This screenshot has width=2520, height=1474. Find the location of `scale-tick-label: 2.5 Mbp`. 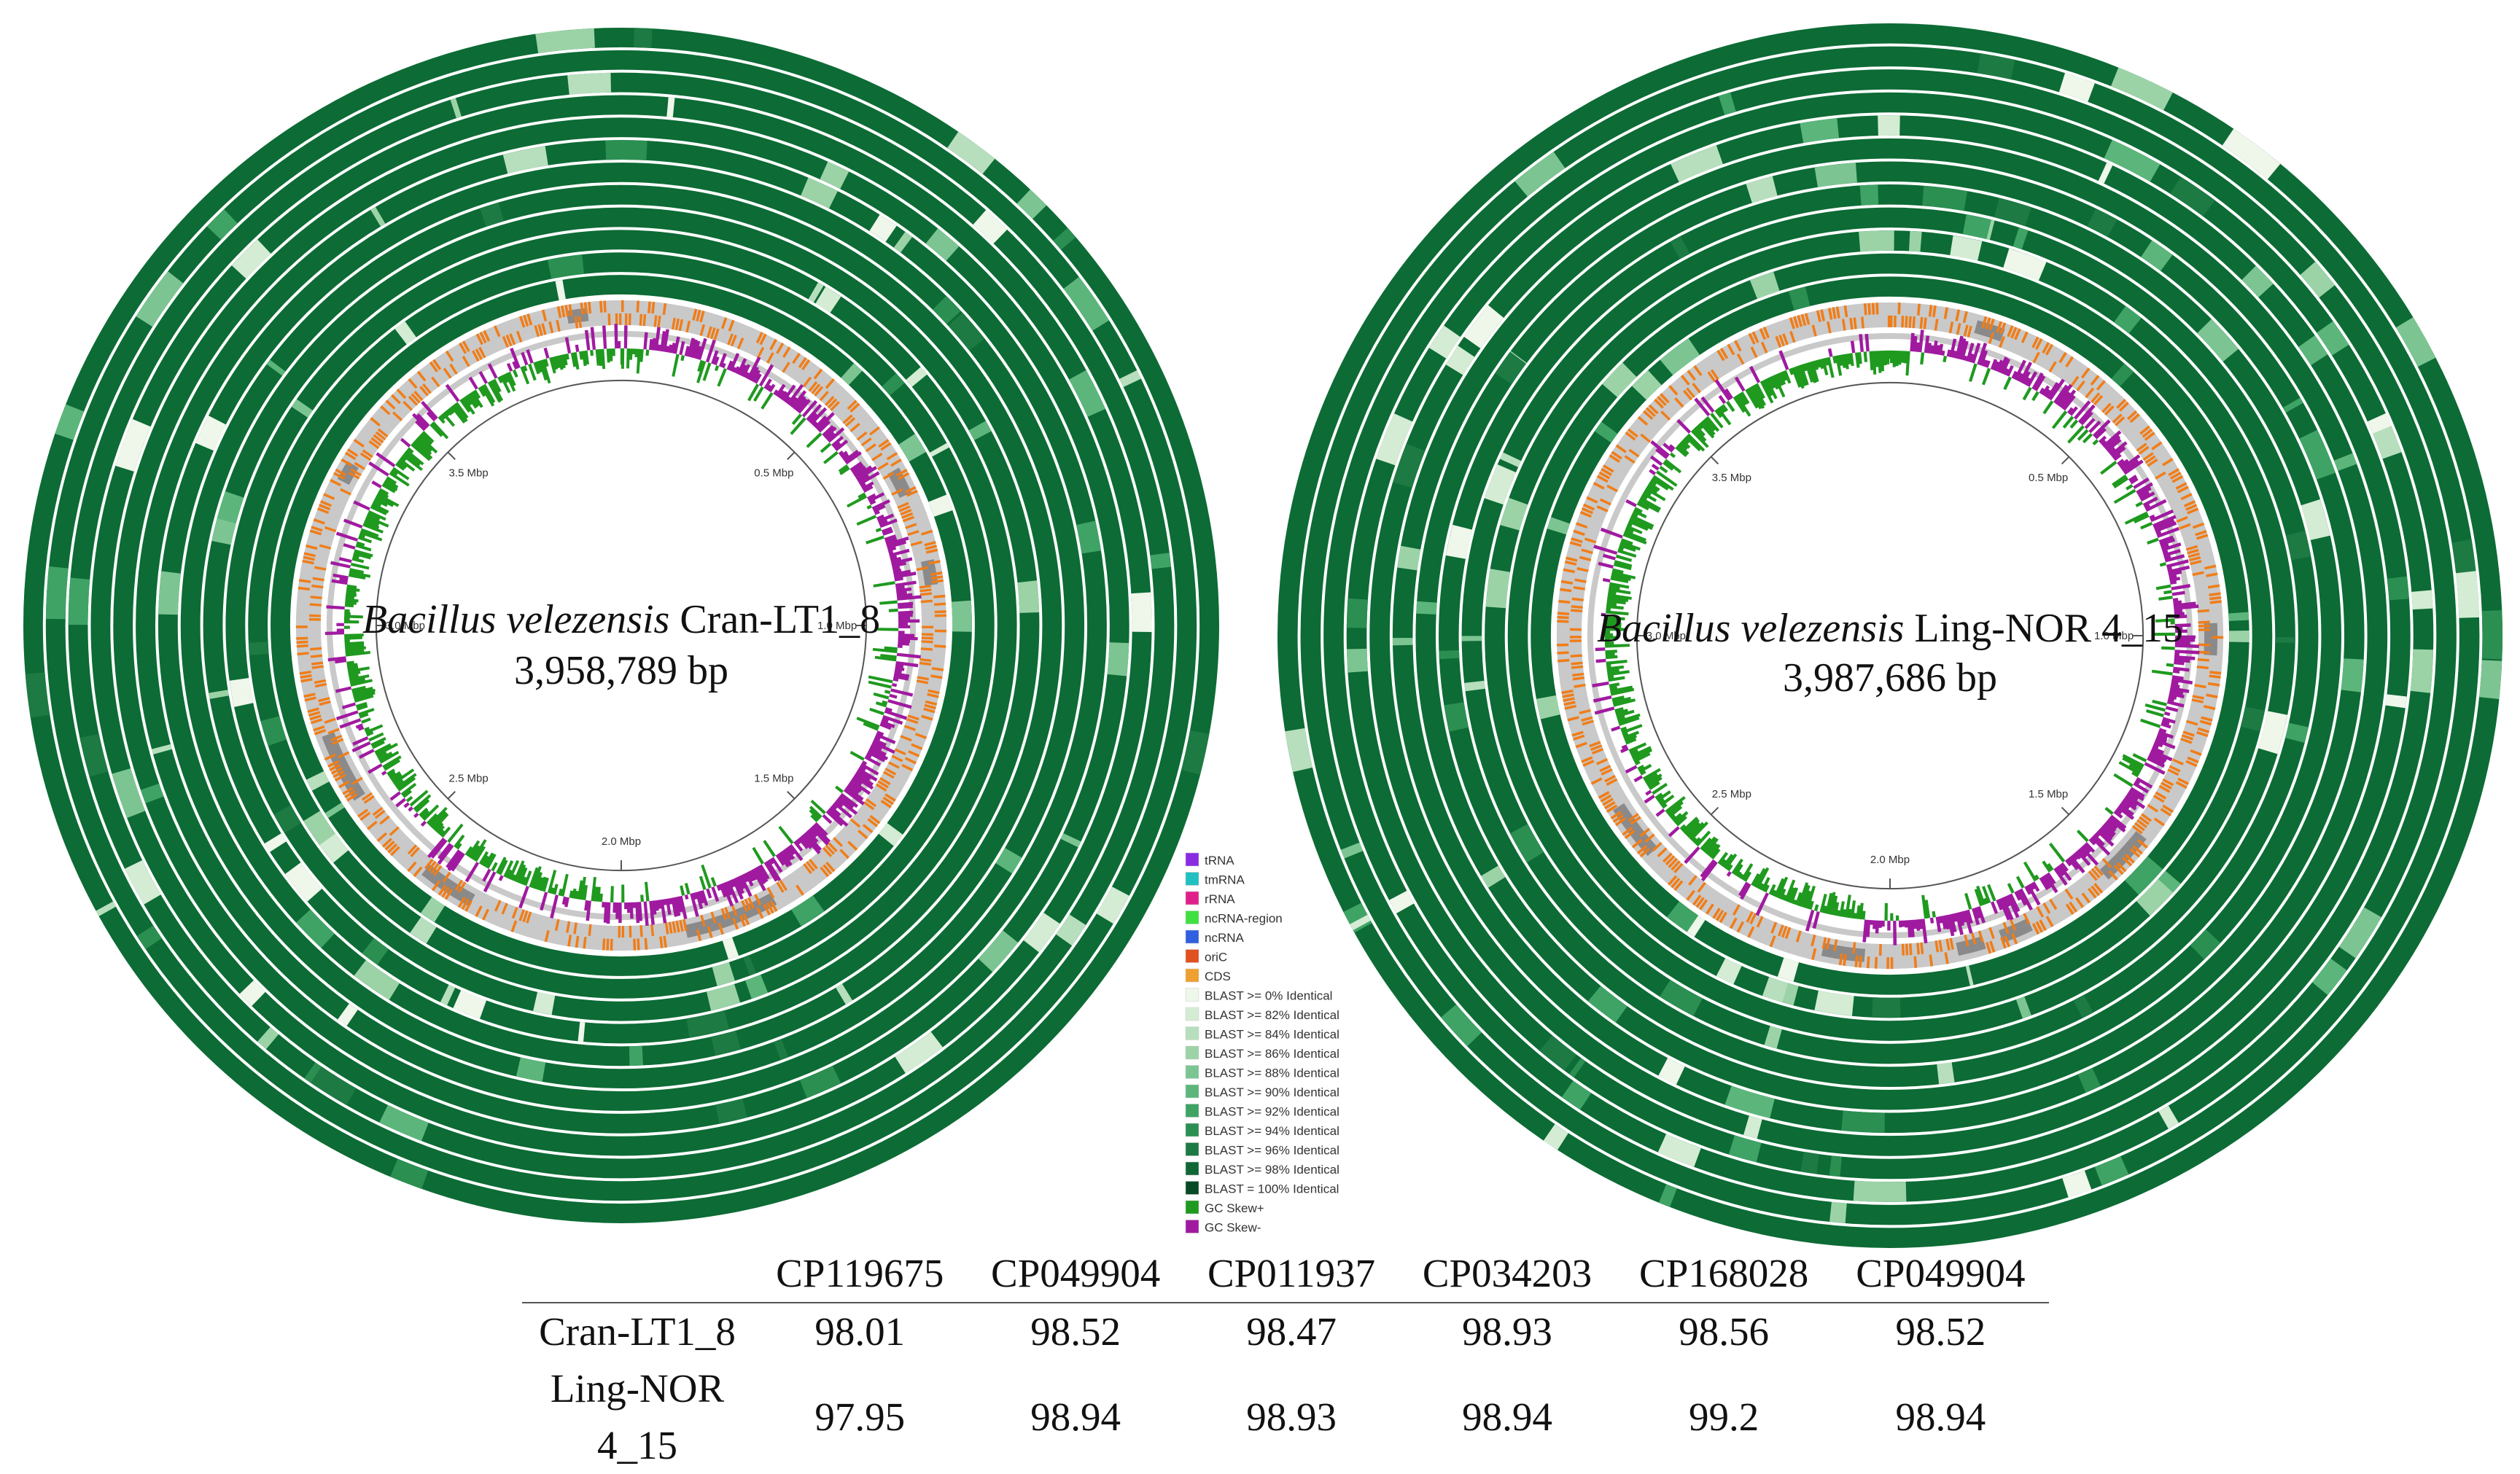

scale-tick-label: 2.5 Mbp is located at coordinates (469, 778).